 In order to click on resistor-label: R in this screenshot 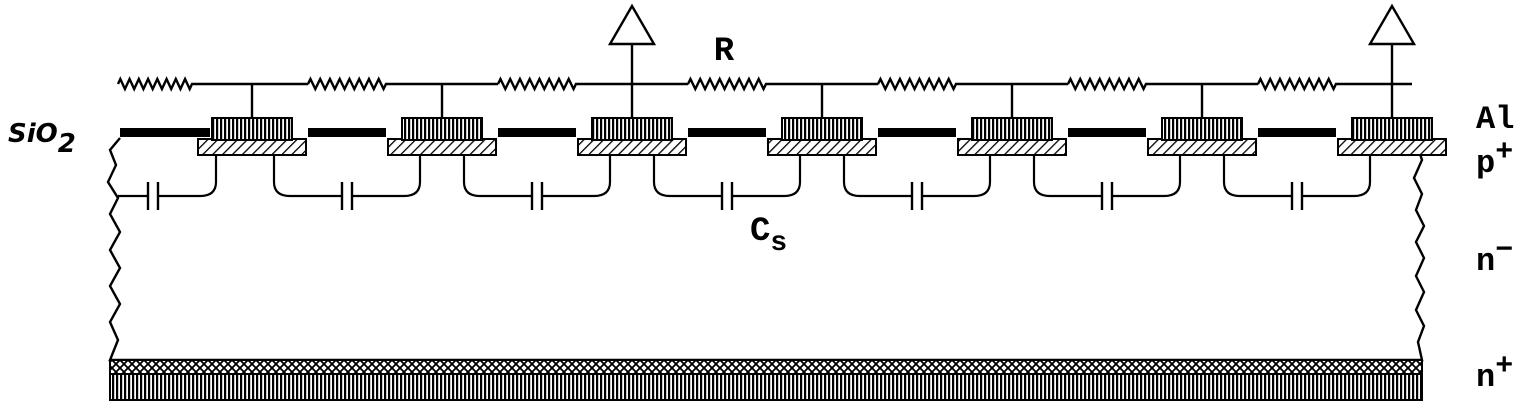, I will do `click(724, 52)`.